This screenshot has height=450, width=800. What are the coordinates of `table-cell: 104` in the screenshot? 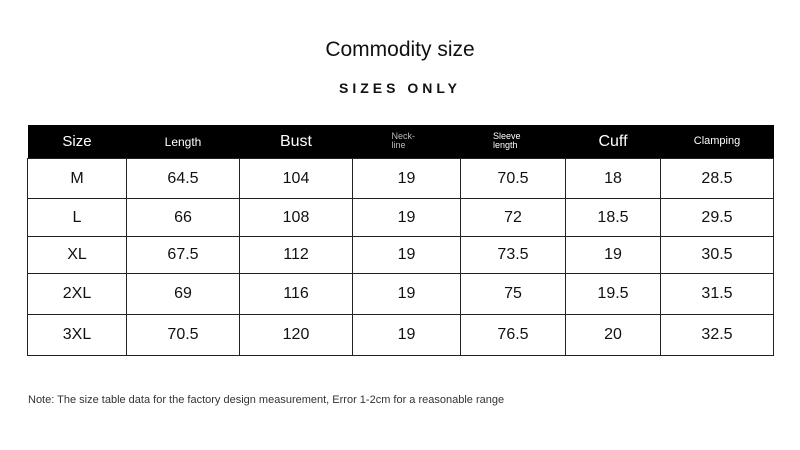 It's located at (296, 178).